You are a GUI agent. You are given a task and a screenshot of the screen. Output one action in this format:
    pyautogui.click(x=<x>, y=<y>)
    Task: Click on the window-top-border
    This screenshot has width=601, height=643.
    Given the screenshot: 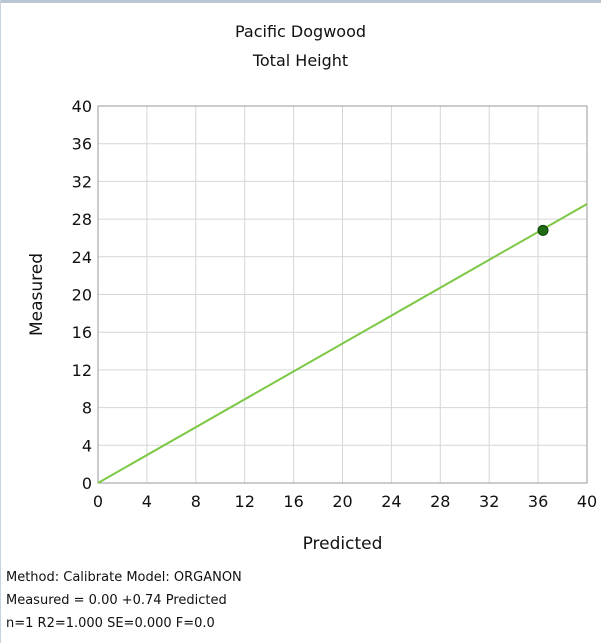 What is the action you would take?
    pyautogui.click(x=300, y=1)
    